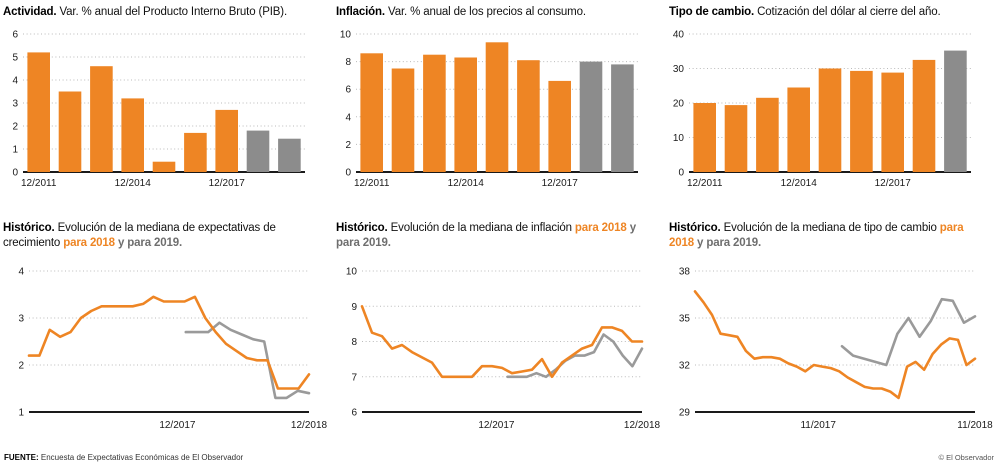 Image resolution: width=1000 pixels, height=464 pixels. Describe the element at coordinates (679, 104) in the screenshot. I see `y-tick-label: 20` at that location.